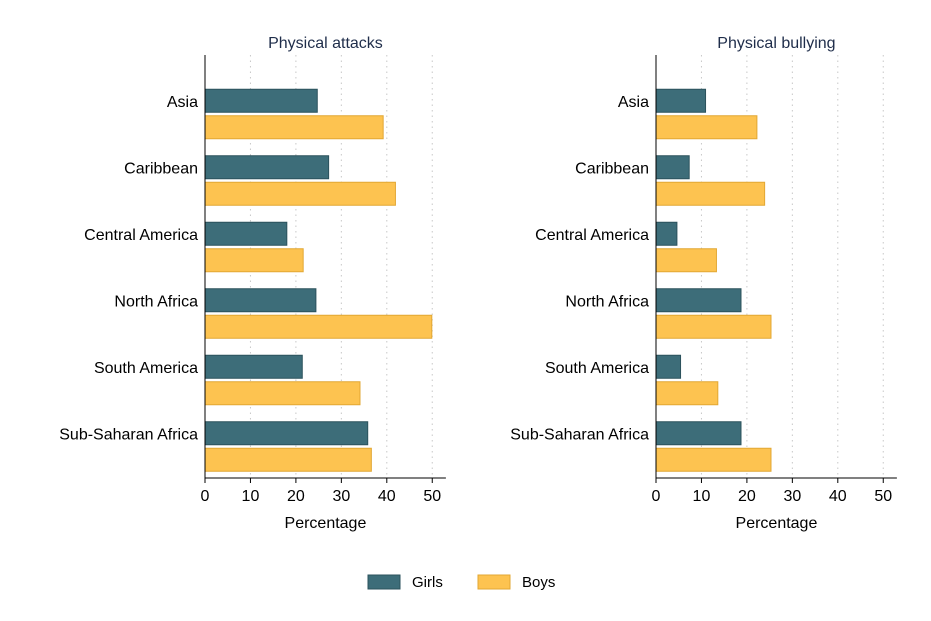  What do you see at coordinates (325, 43) in the screenshot?
I see `panel-title: Physical attacks` at bounding box center [325, 43].